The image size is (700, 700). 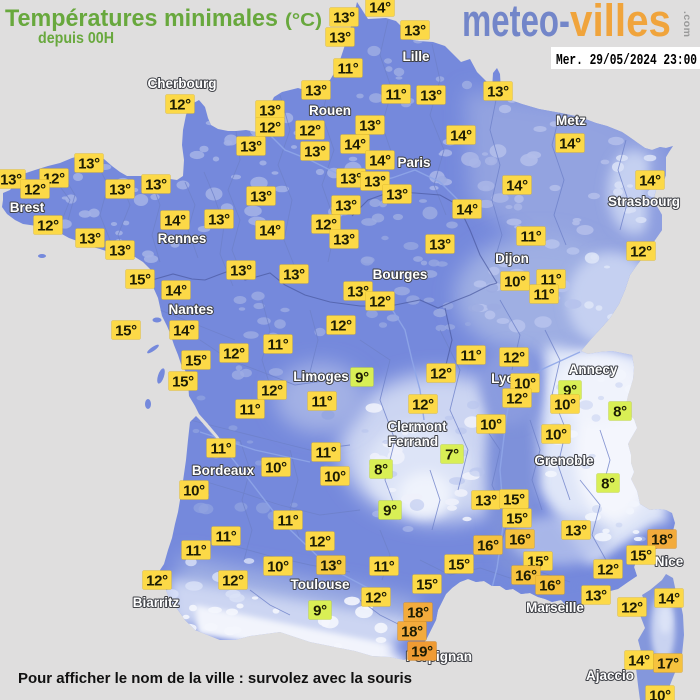 What do you see at coordinates (190, 309) in the screenshot?
I see `svg-text: Nantes` at bounding box center [190, 309].